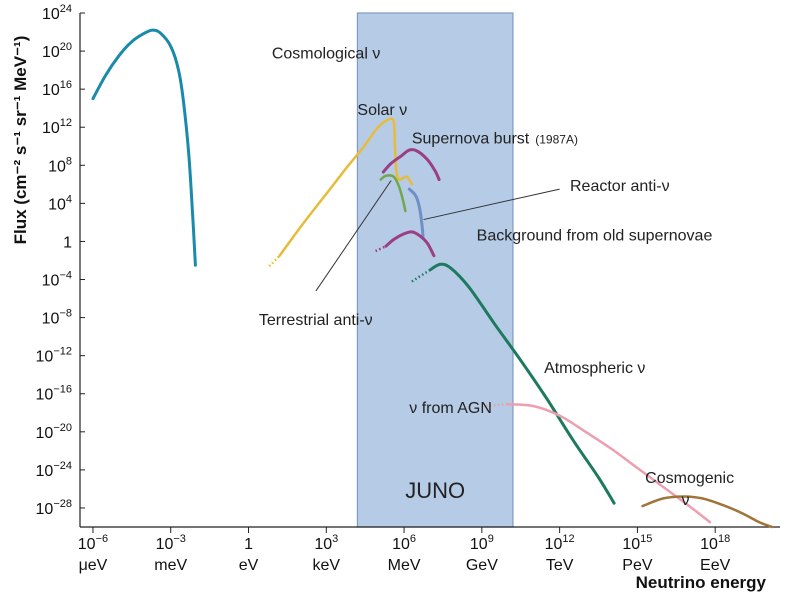 Image resolution: width=800 pixels, height=600 pixels. What do you see at coordinates (715, 543) in the screenshot?
I see `x-tick-label: 10¹⁸` at bounding box center [715, 543].